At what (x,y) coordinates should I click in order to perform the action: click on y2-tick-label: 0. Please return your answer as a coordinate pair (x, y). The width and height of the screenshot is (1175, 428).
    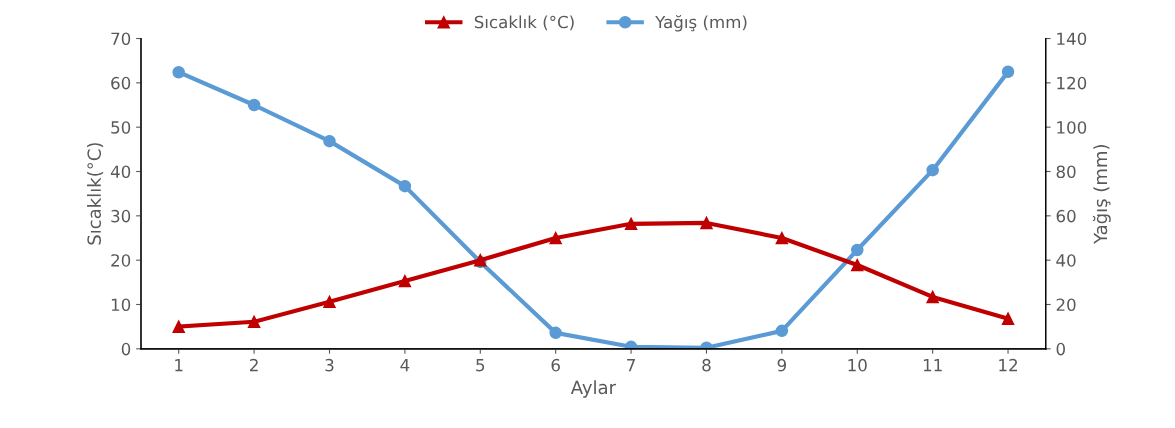
    Looking at the image, I should click on (1060, 349).